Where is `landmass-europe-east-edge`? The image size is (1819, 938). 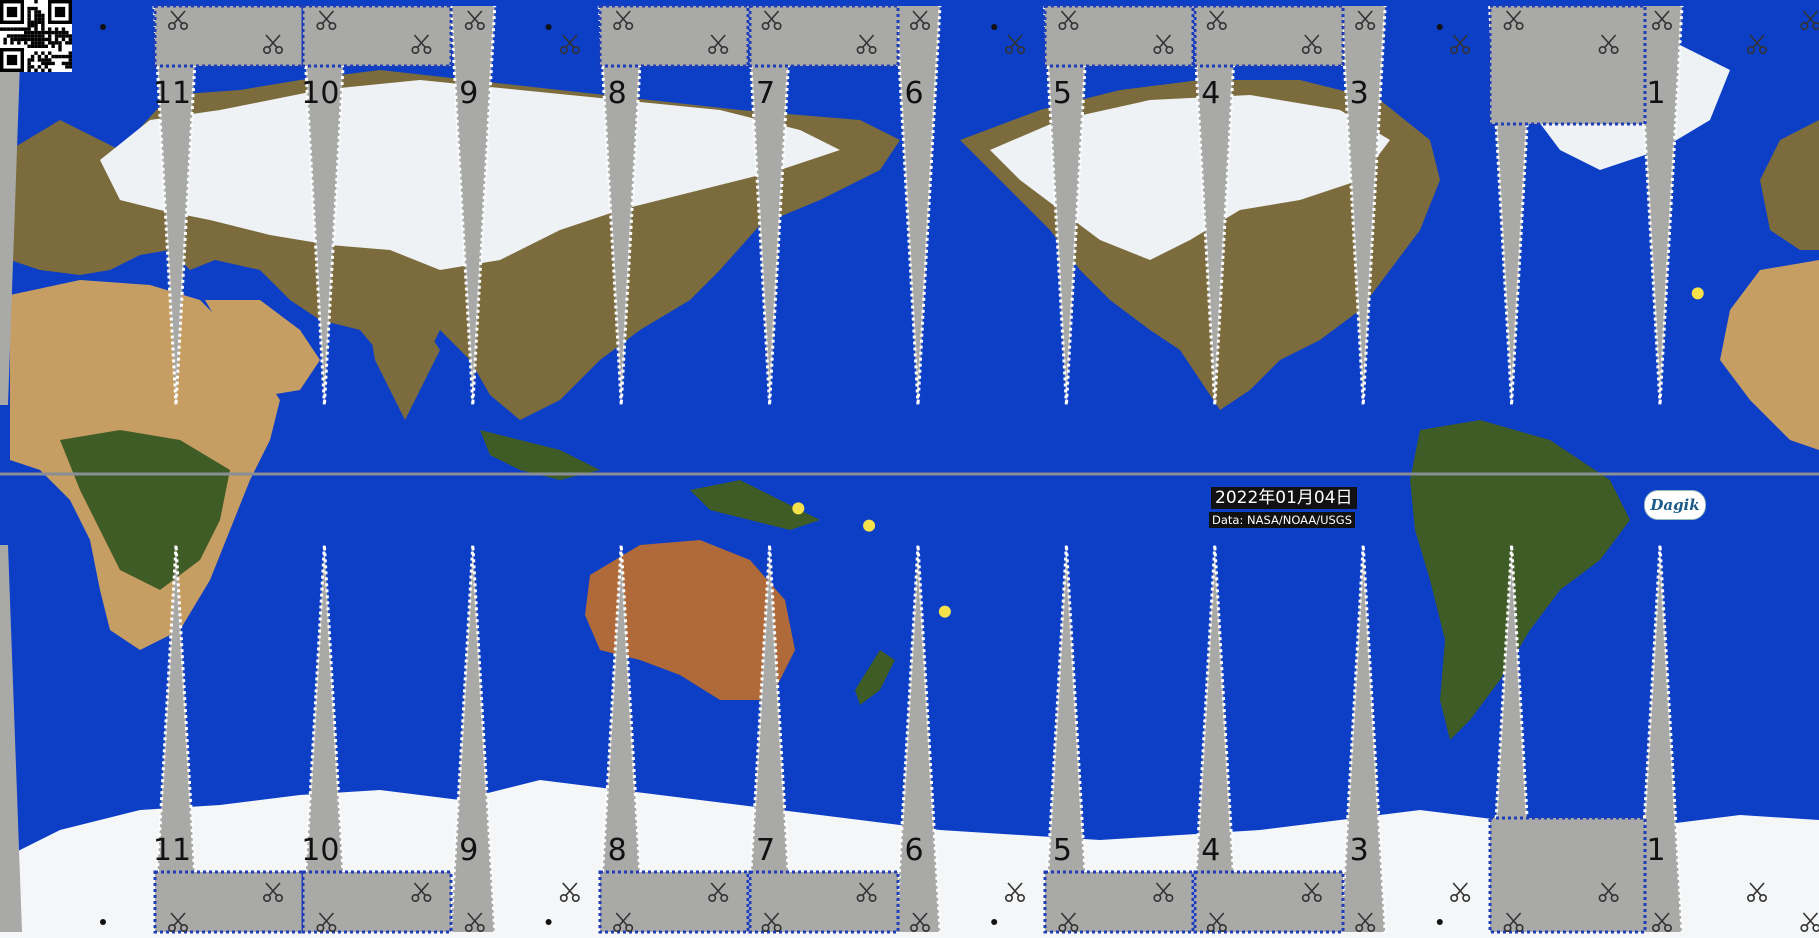 landmass-europe-east-edge is located at coordinates (1789, 185).